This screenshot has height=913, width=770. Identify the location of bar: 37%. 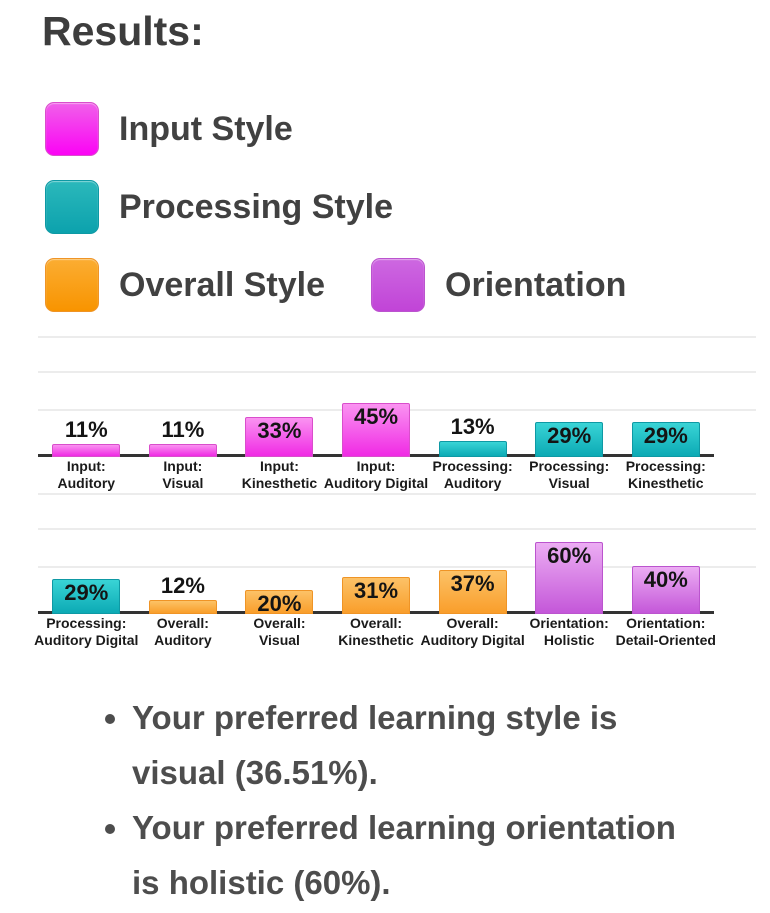
(472, 592).